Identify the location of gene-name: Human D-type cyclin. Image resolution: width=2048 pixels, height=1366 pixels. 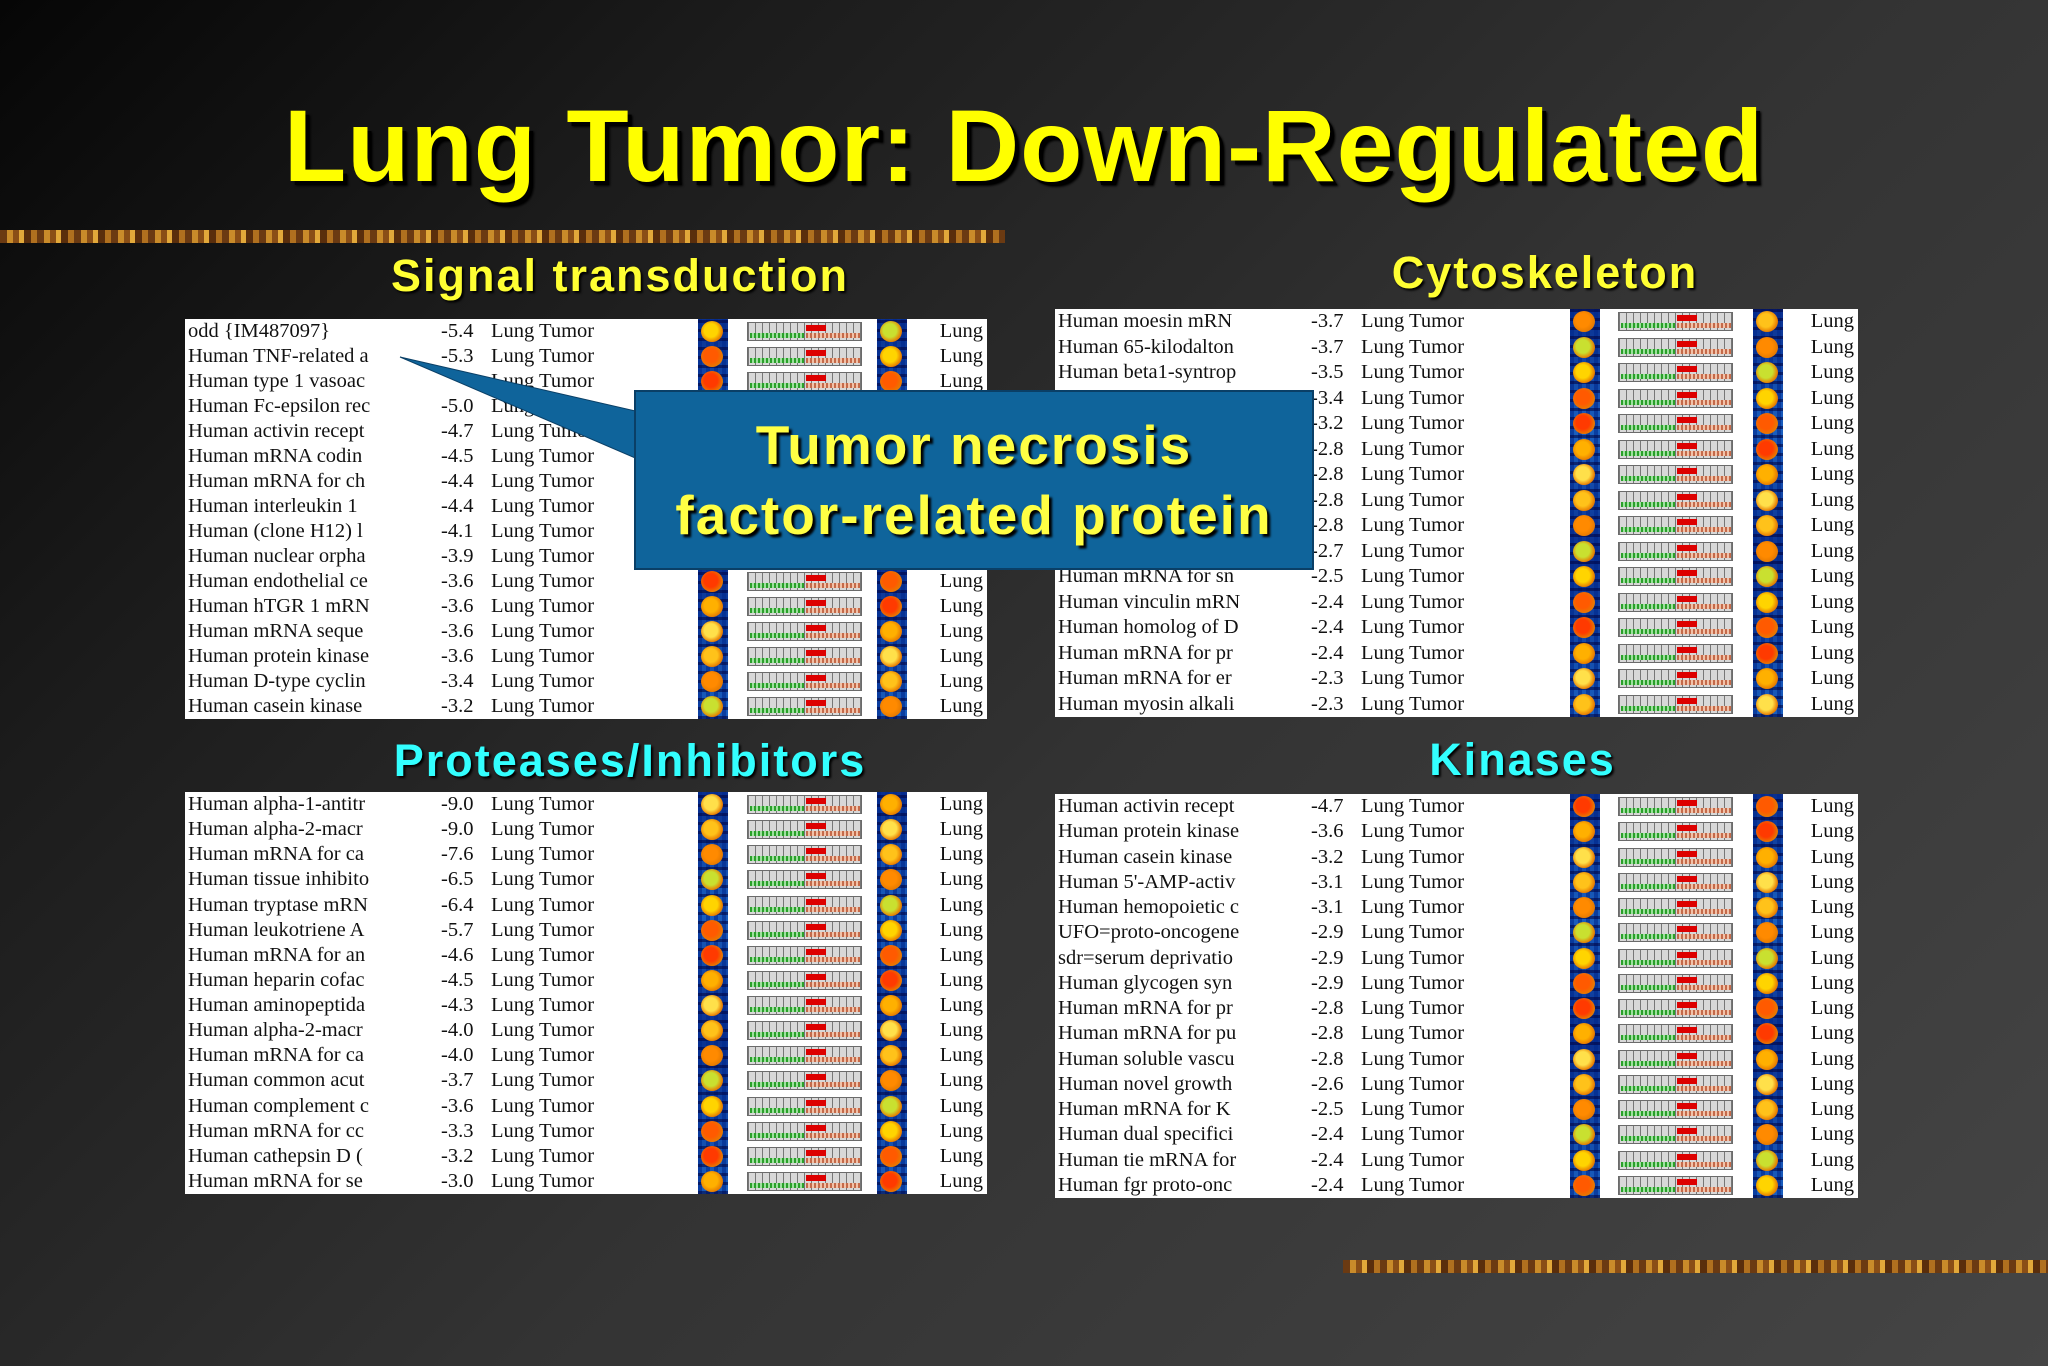
(277, 681).